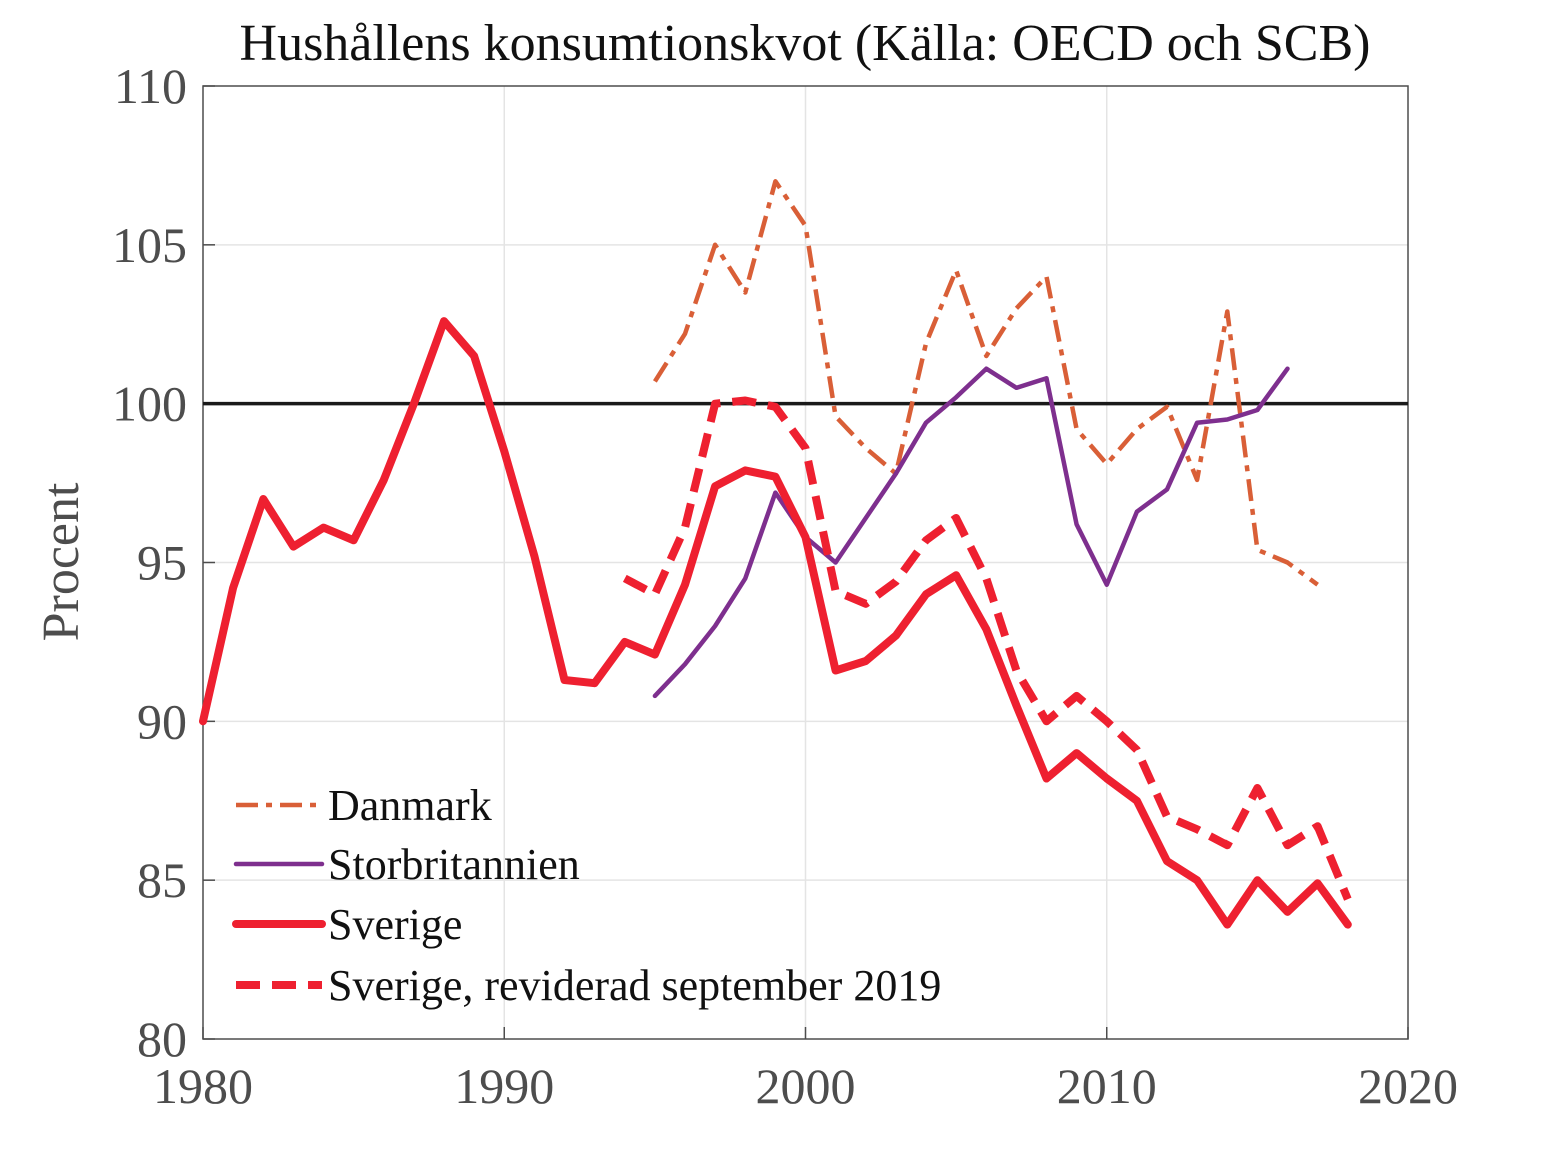 The height and width of the screenshot is (1167, 1556). Describe the element at coordinates (150, 86) in the screenshot. I see `y-tick-label: 110` at that location.